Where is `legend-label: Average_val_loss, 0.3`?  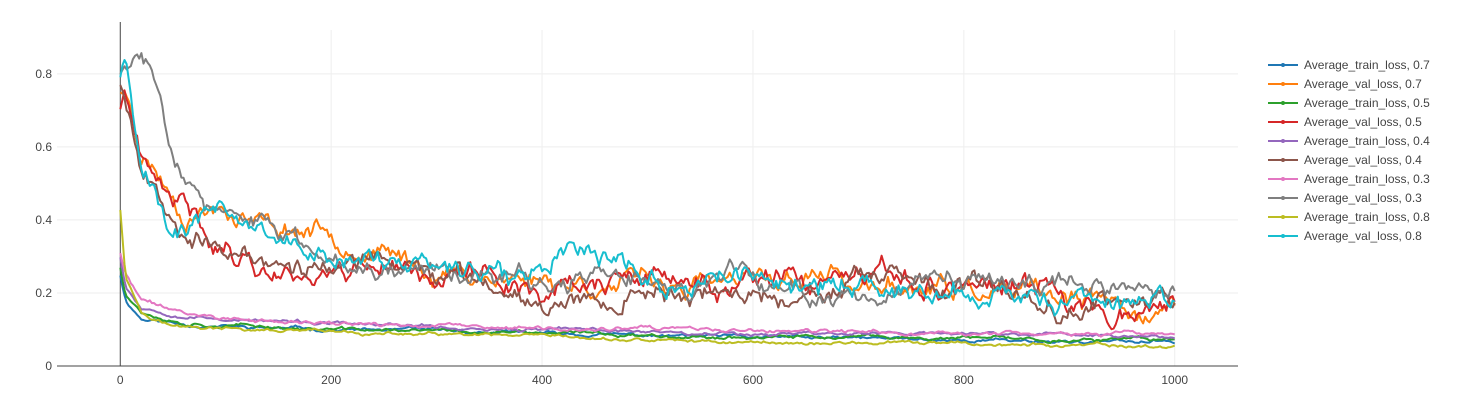
legend-label: Average_val_loss, 0.3 is located at coordinates (1363, 198).